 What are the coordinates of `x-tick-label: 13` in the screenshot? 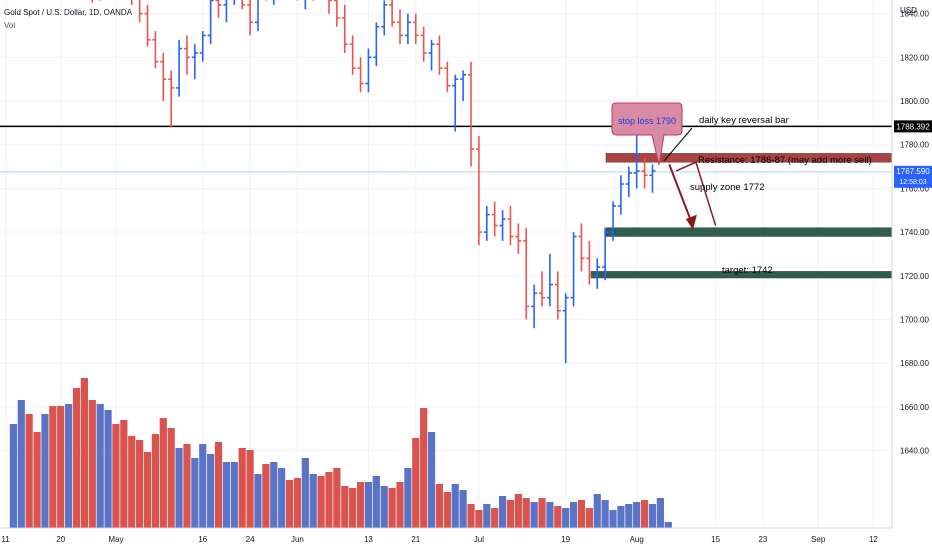 It's located at (368, 539).